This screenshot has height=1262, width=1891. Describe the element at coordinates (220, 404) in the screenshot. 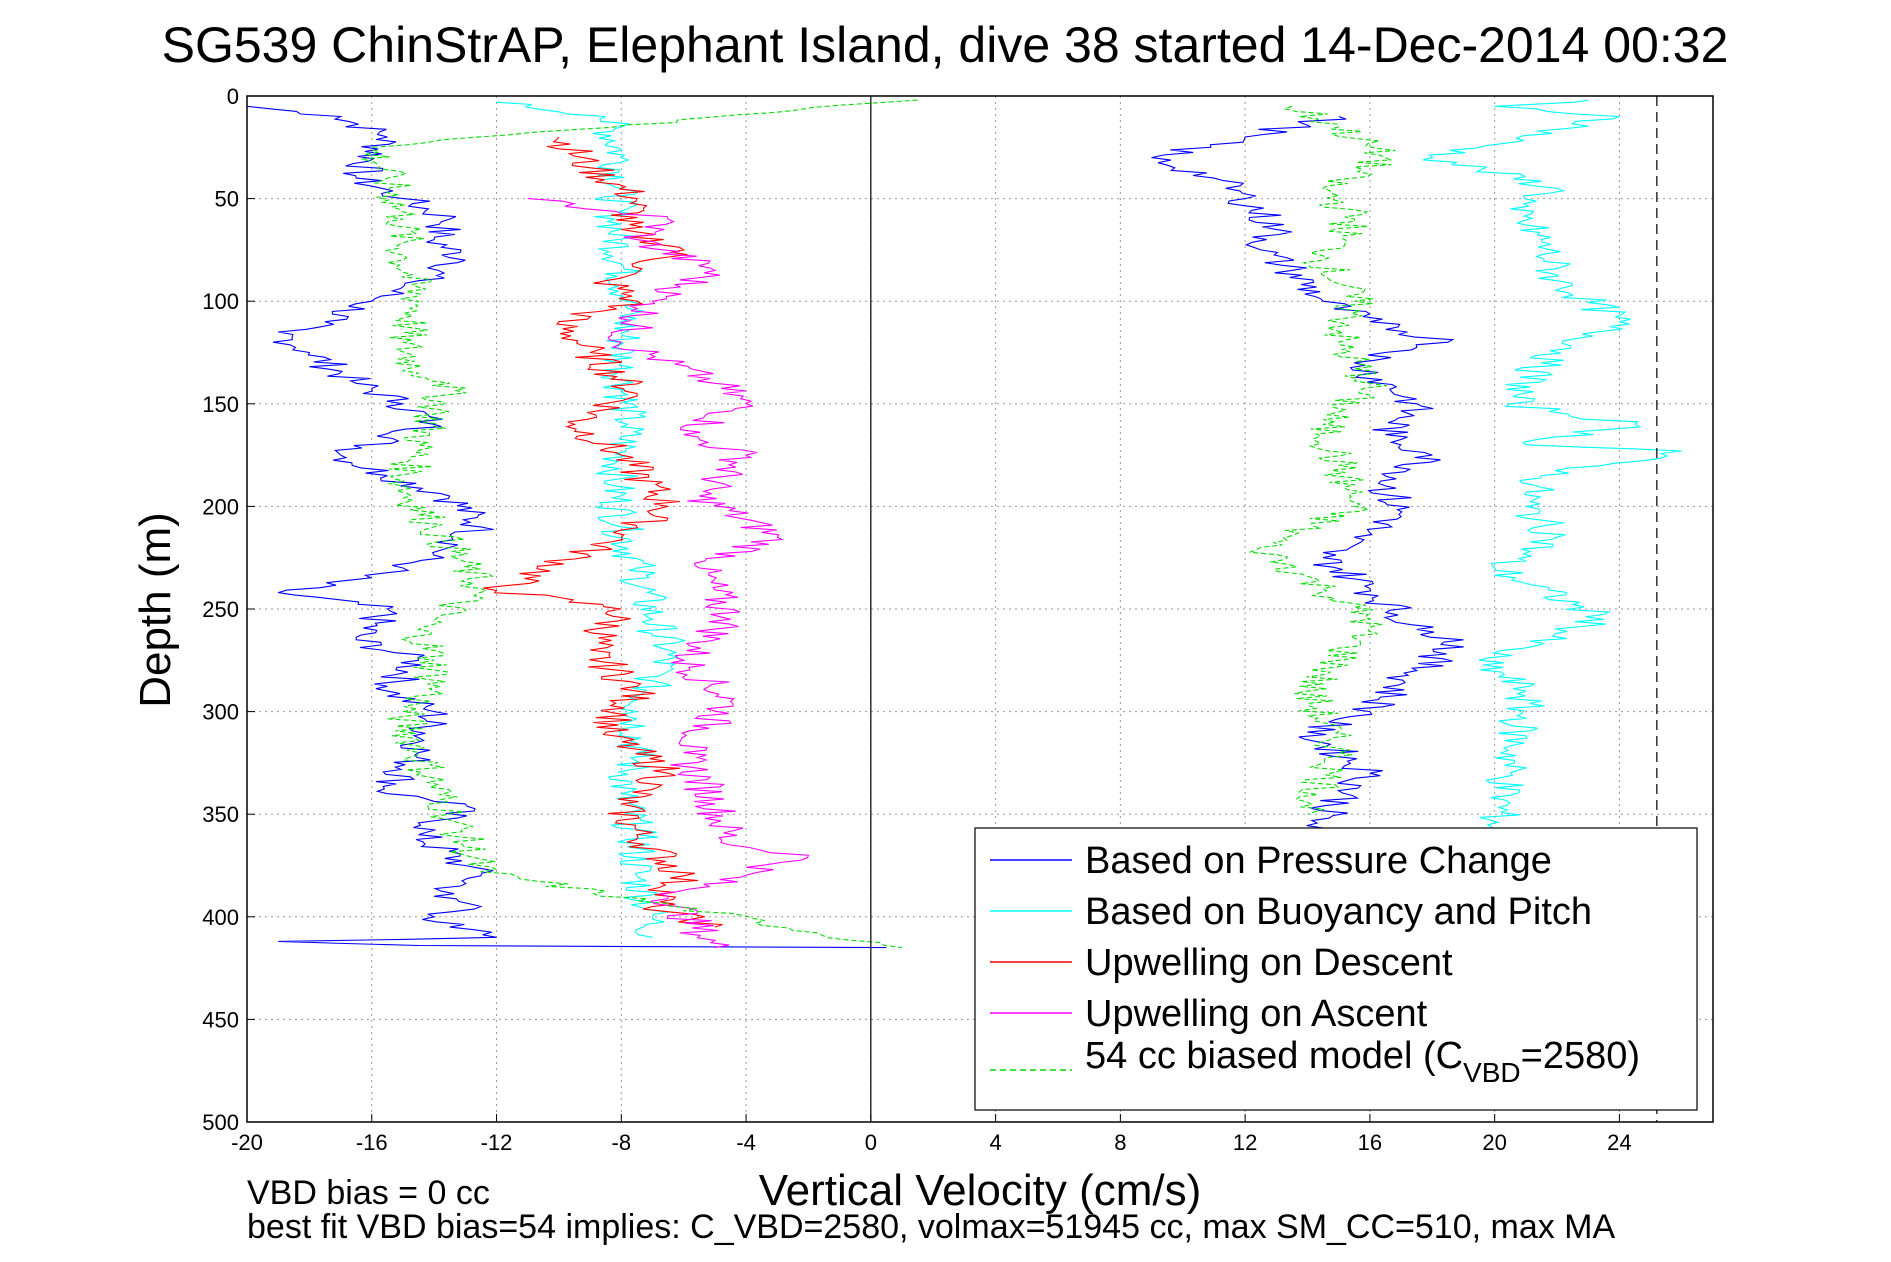

I see `y-tick-label: 150` at that location.